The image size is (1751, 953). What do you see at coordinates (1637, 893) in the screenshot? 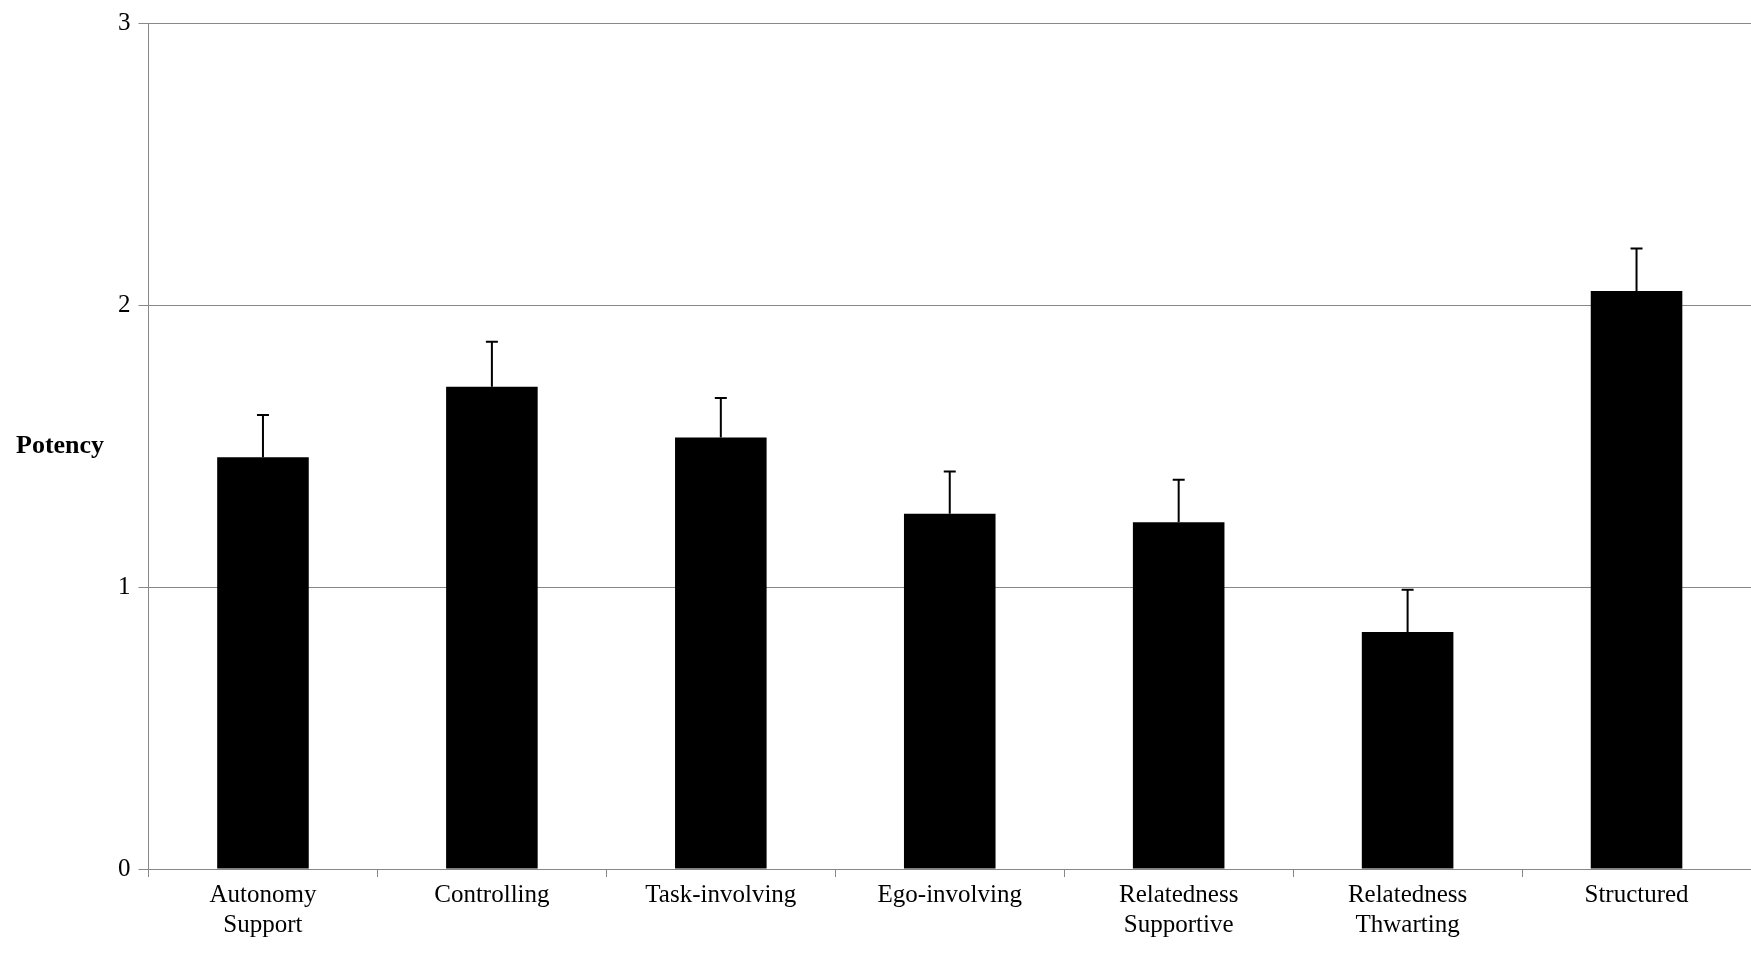
I see `x-tick-label: Structured` at bounding box center [1637, 893].